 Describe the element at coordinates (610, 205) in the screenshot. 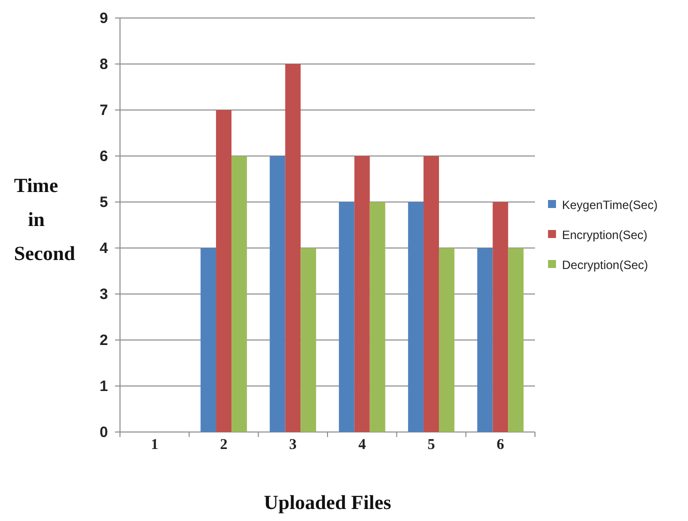

I see `legend-label: KeygenTime(Sec)` at that location.